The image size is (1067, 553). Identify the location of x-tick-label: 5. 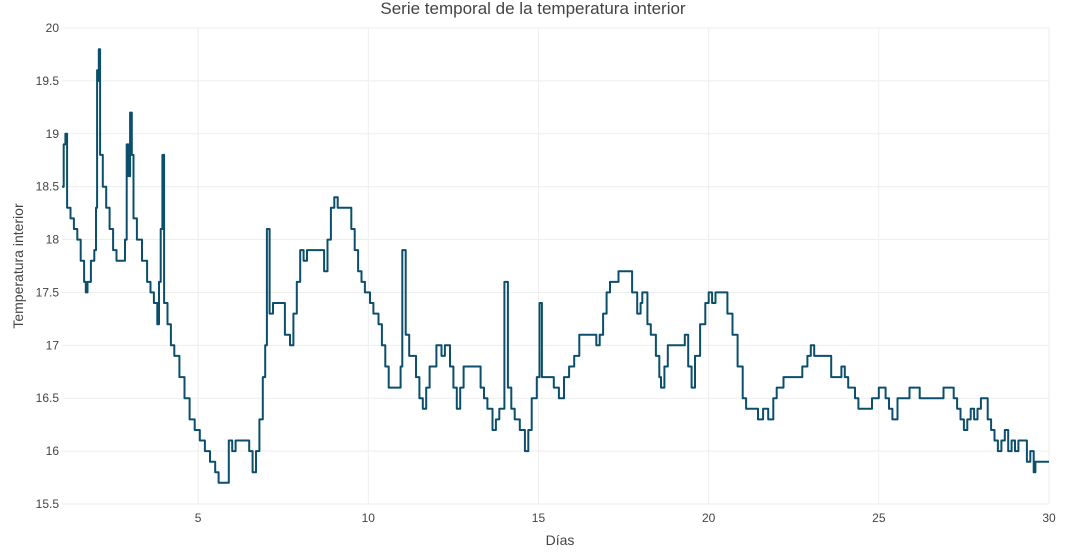
(198, 518).